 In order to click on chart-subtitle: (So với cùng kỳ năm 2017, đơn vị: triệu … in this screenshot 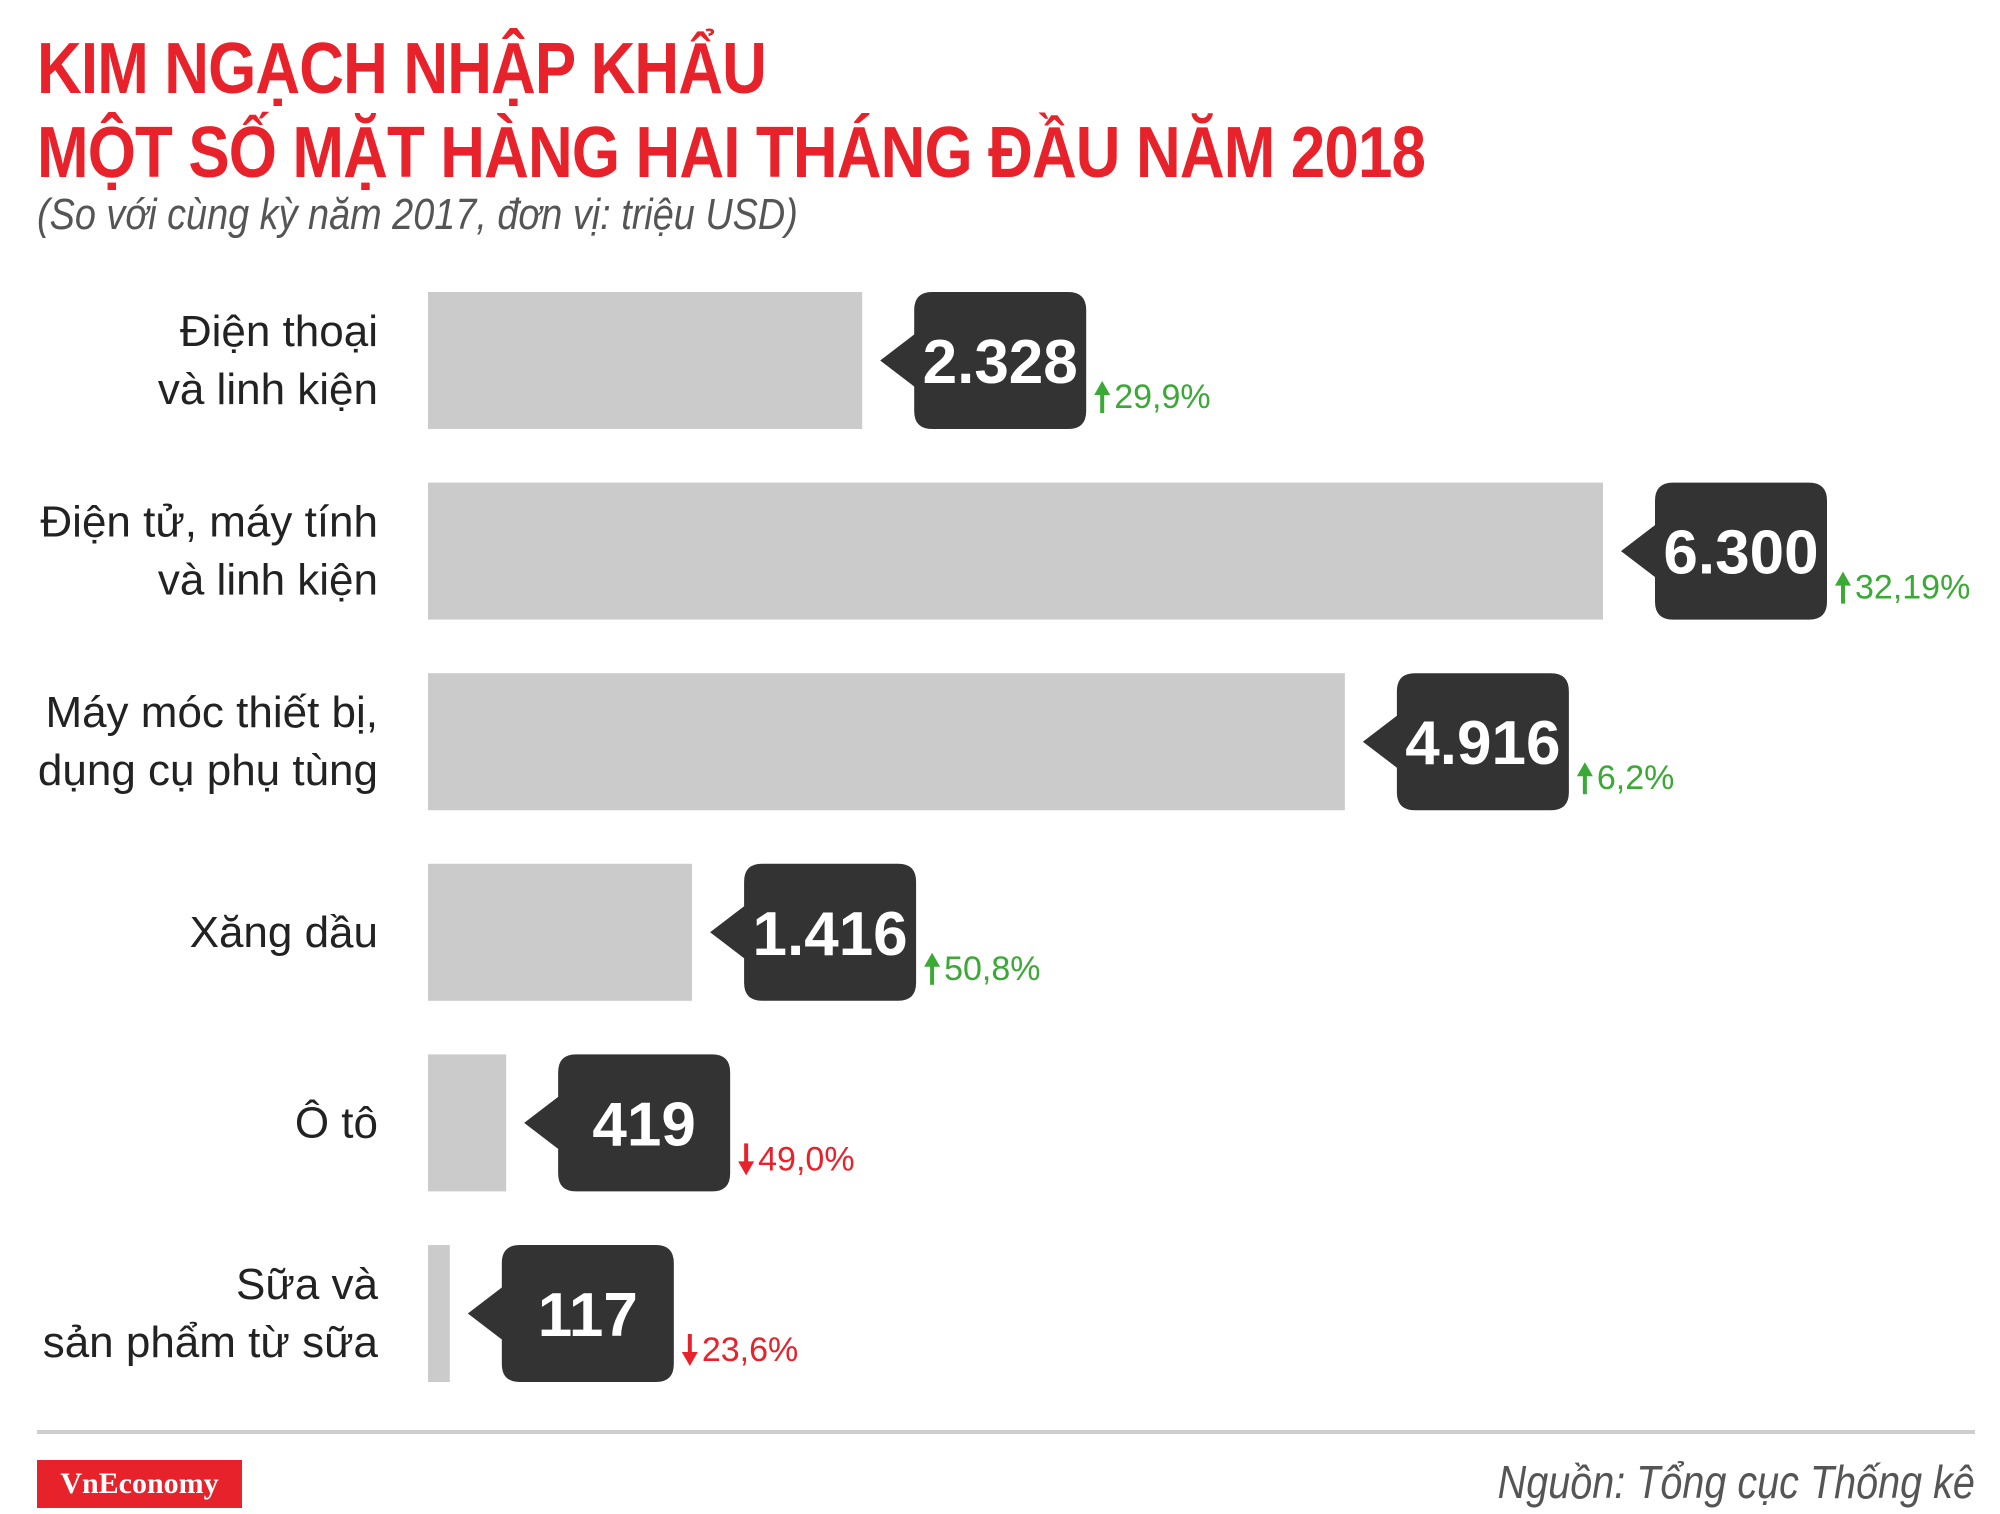, I will do `click(417, 214)`.